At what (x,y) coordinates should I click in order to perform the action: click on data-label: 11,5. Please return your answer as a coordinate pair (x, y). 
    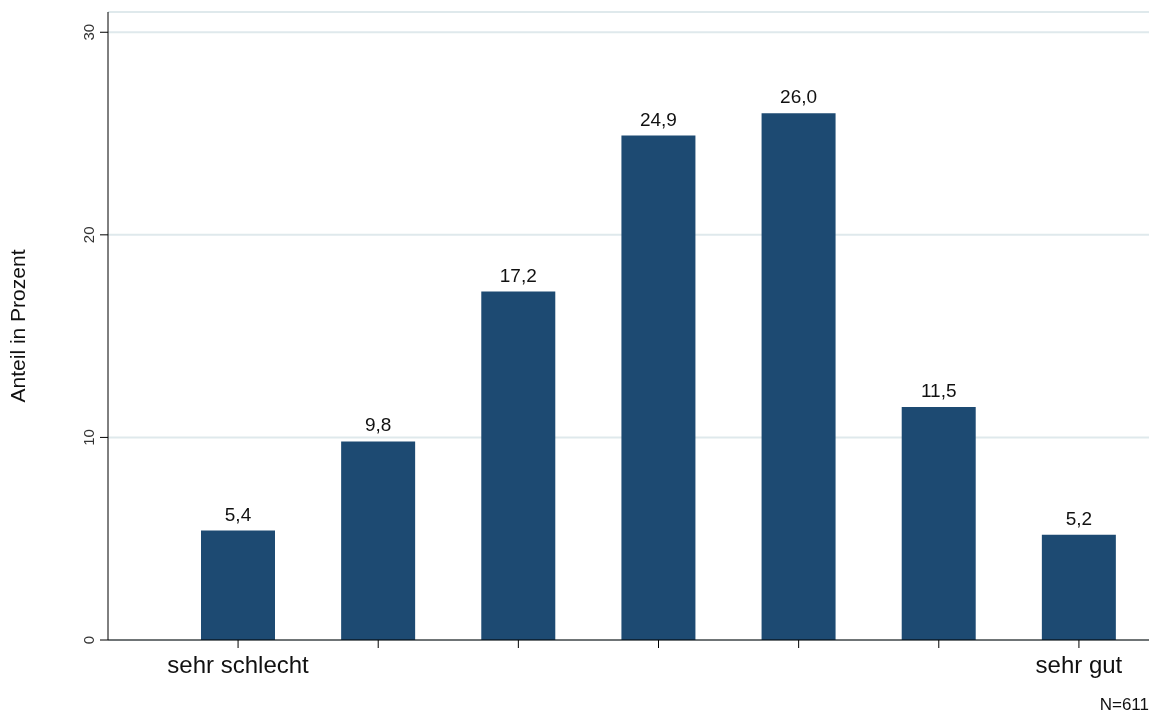
    Looking at the image, I should click on (938, 391).